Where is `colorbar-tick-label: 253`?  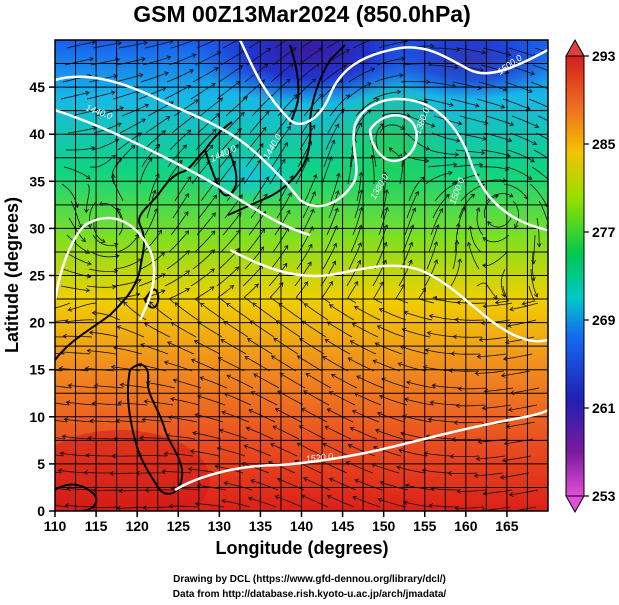 colorbar-tick-label: 253 is located at coordinates (604, 496).